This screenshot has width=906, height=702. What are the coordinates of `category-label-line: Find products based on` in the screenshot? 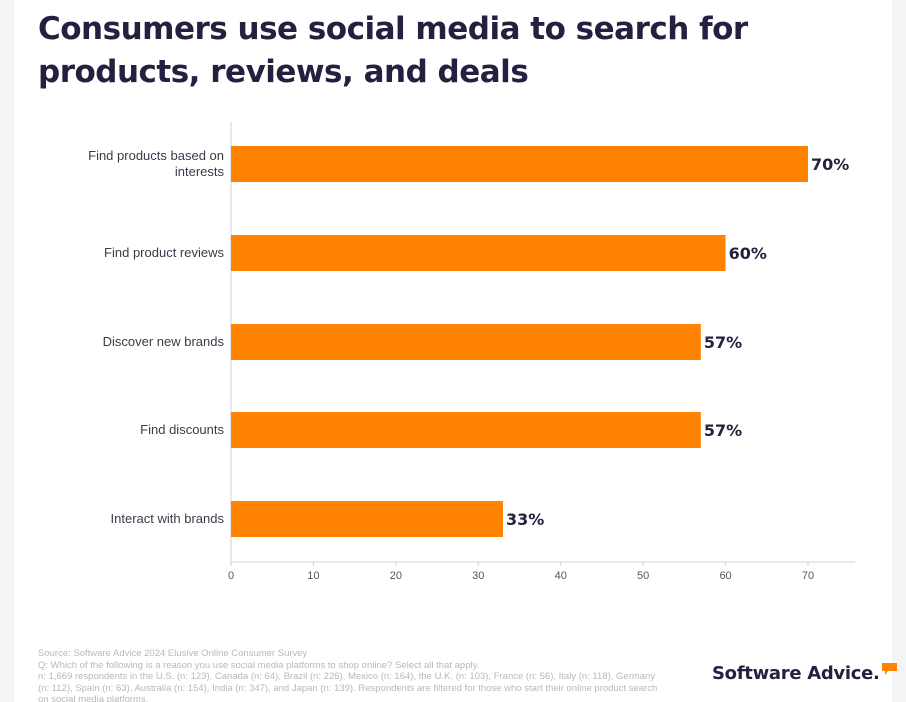 It's located at (156, 155).